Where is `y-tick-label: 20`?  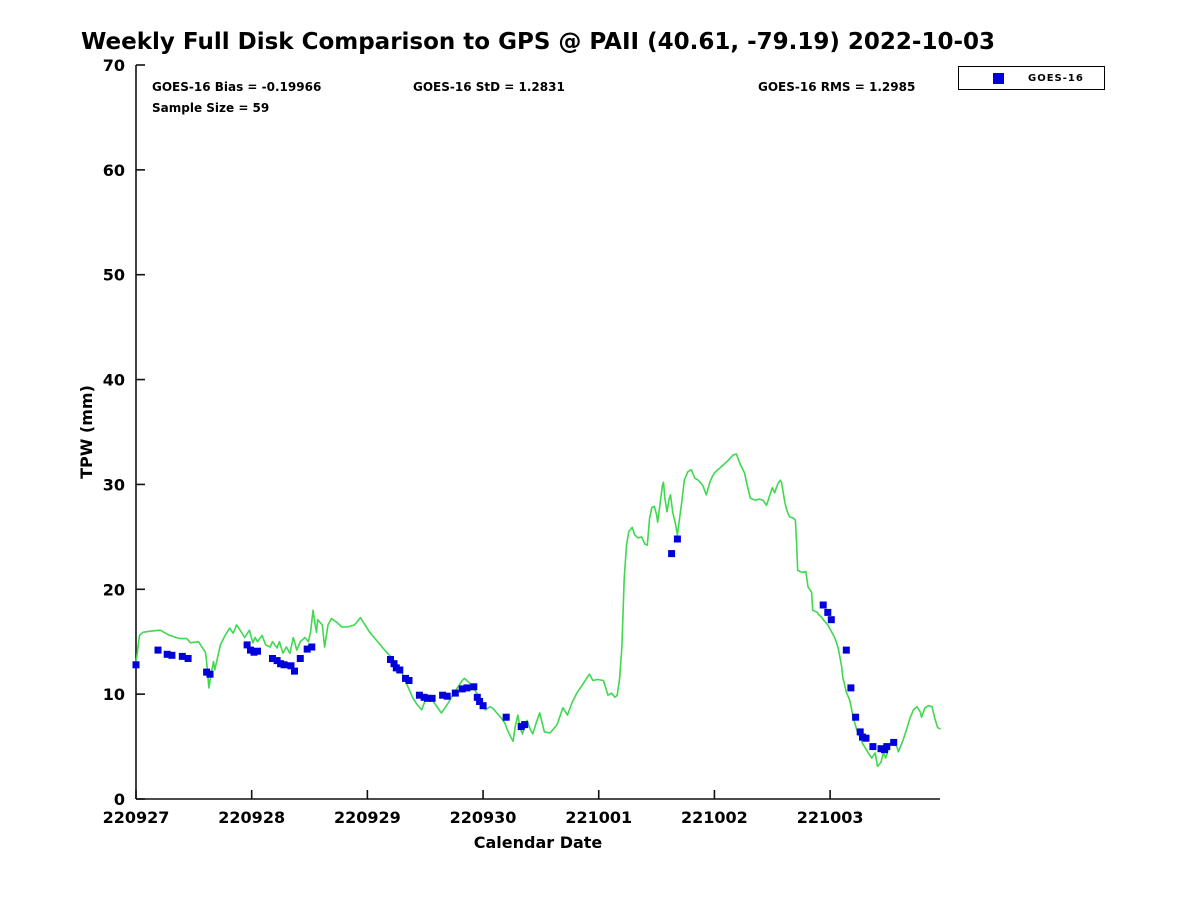 y-tick-label: 20 is located at coordinates (114, 589).